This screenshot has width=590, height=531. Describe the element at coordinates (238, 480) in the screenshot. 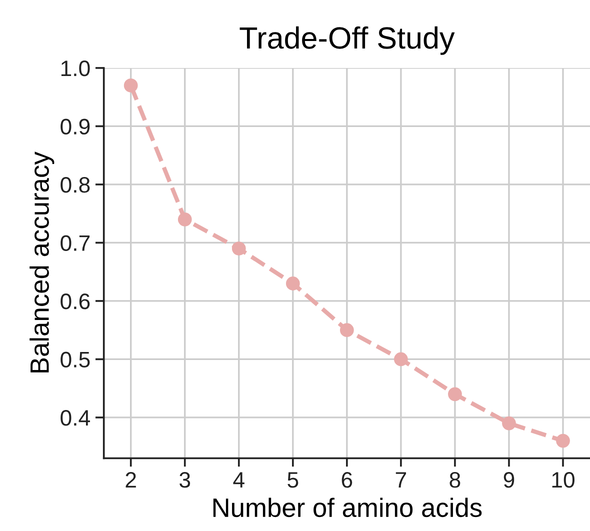

I see `x-tick-label: 4` at that location.